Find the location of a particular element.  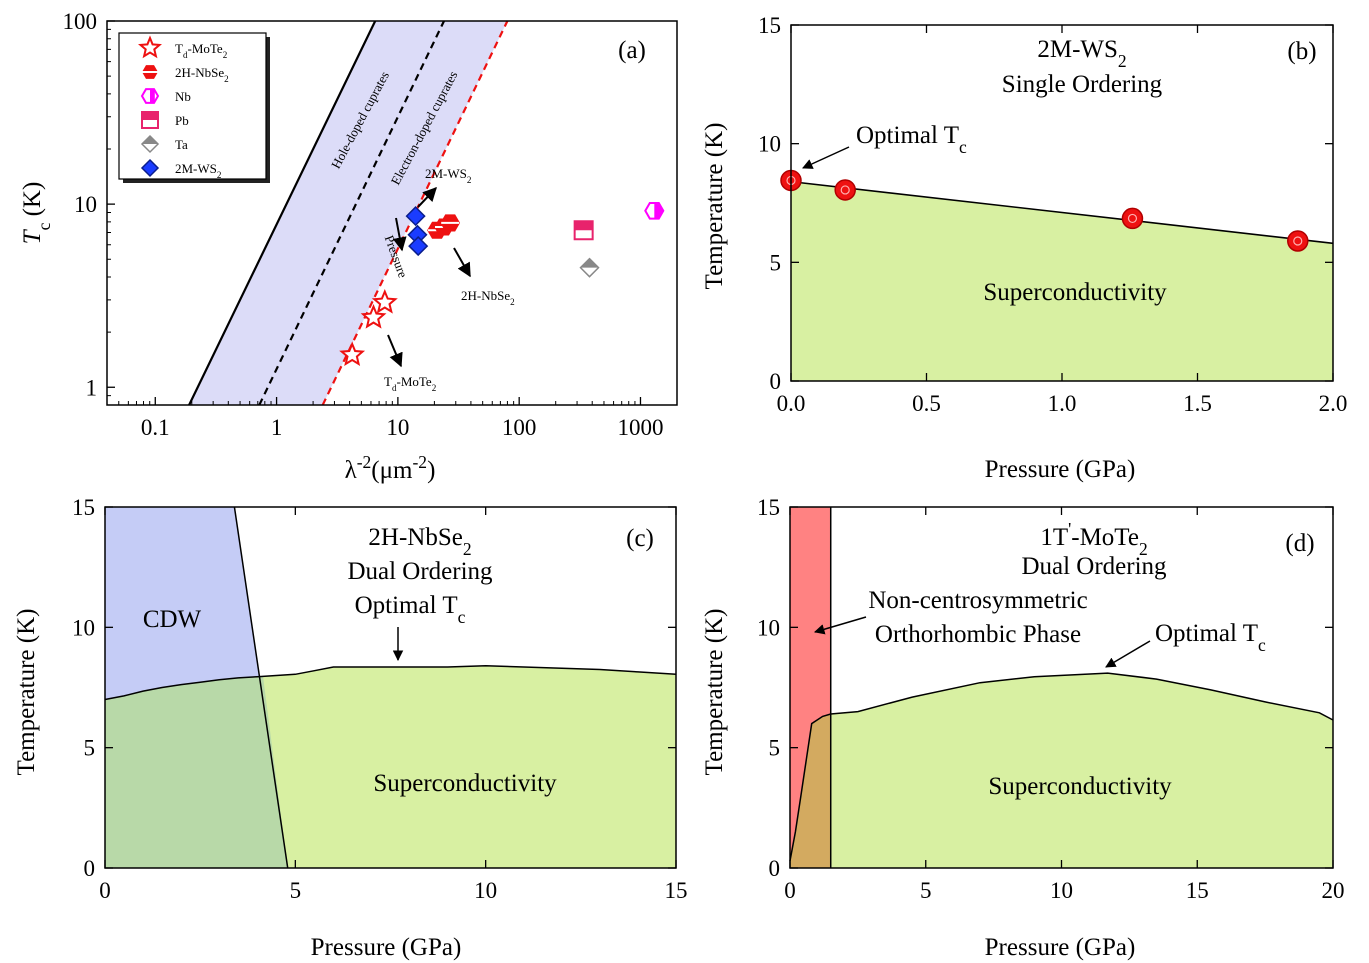

orthorhombic-label-2: Orthorhombic Phase is located at coordinates (978, 634).